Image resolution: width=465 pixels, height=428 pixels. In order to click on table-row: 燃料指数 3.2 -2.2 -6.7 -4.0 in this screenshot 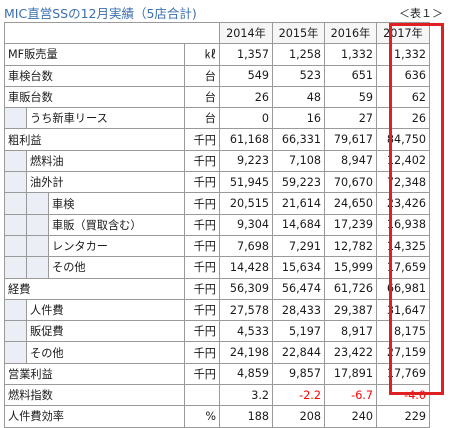, I will do `click(217, 395)`.